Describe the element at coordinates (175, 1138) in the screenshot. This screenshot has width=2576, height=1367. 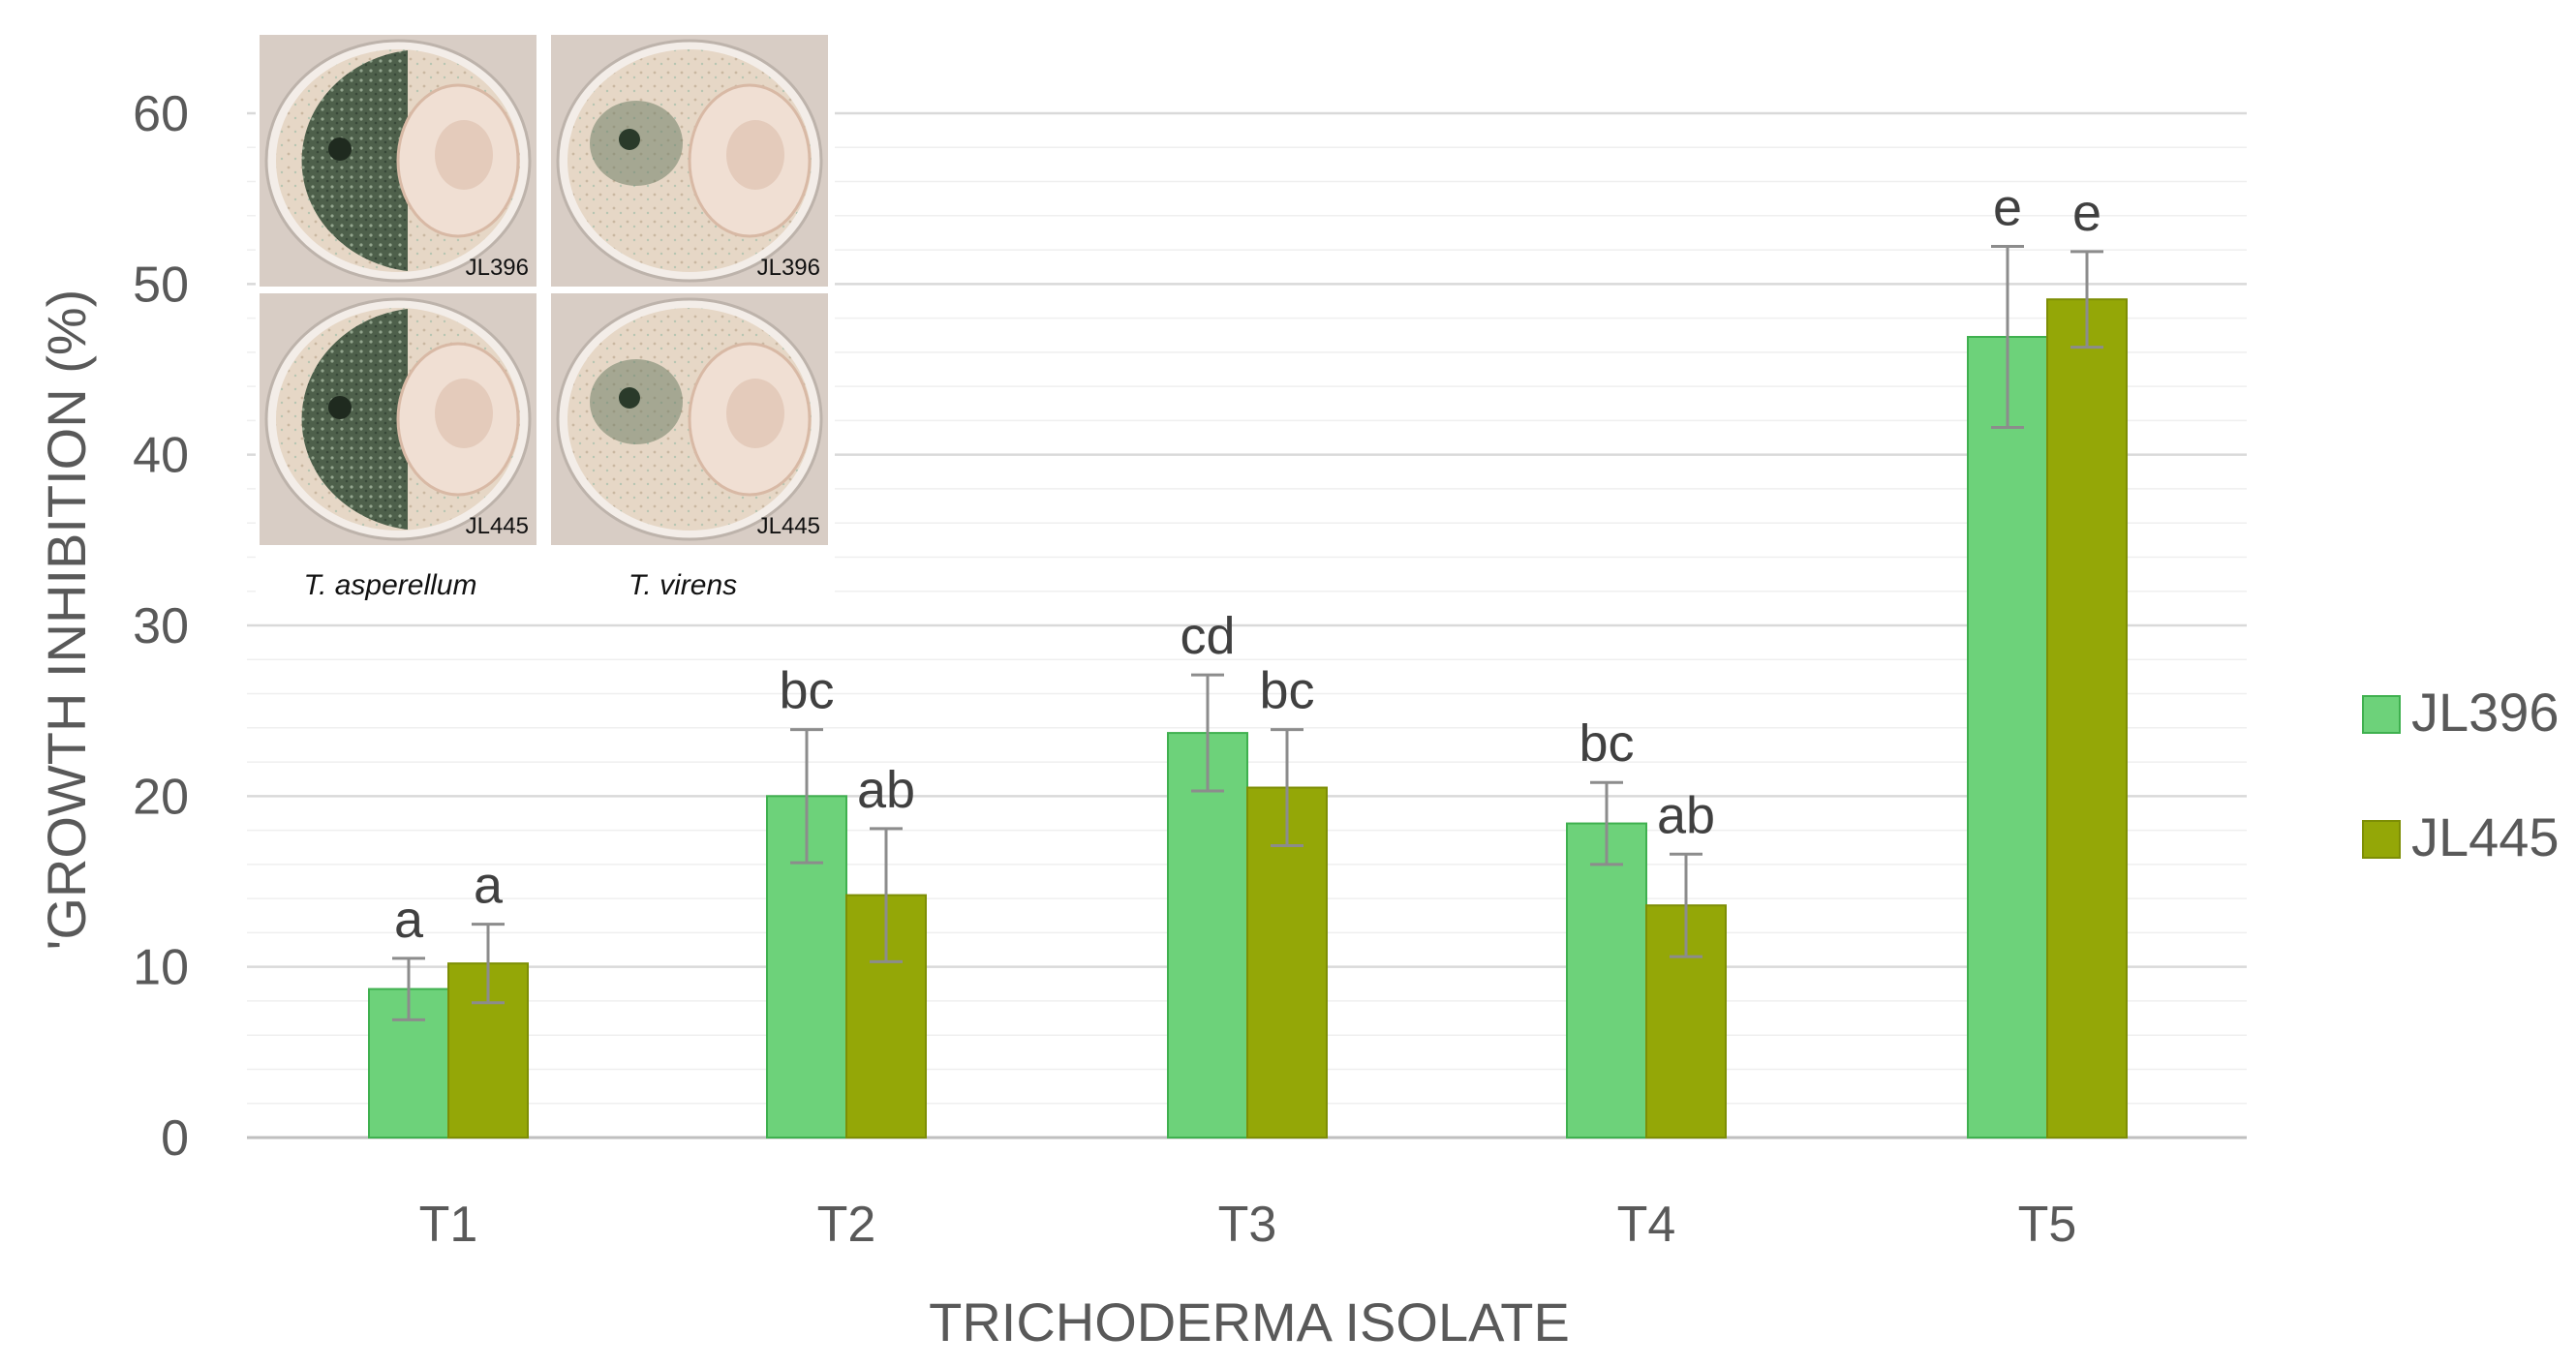
I see `y-tick-label: 0` at that location.